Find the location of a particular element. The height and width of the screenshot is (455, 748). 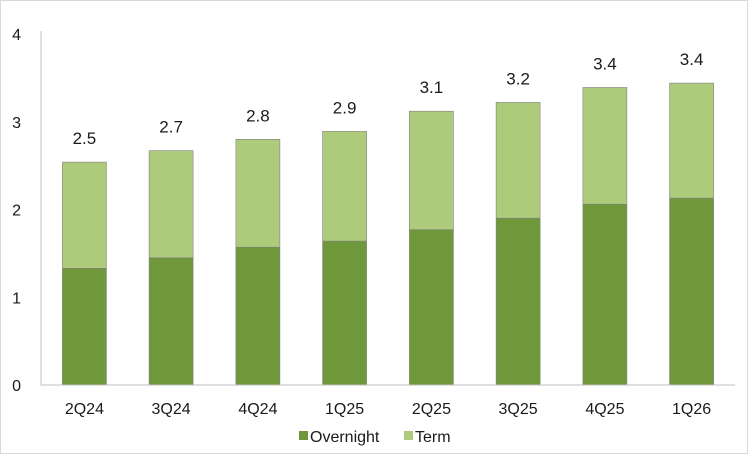

legend-swatch-overnight is located at coordinates (303, 435).